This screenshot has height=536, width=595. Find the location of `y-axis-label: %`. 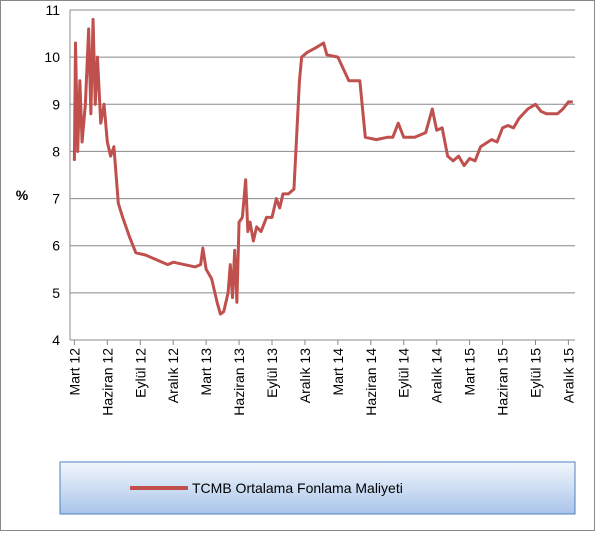

y-axis-label: % is located at coordinates (22, 195).